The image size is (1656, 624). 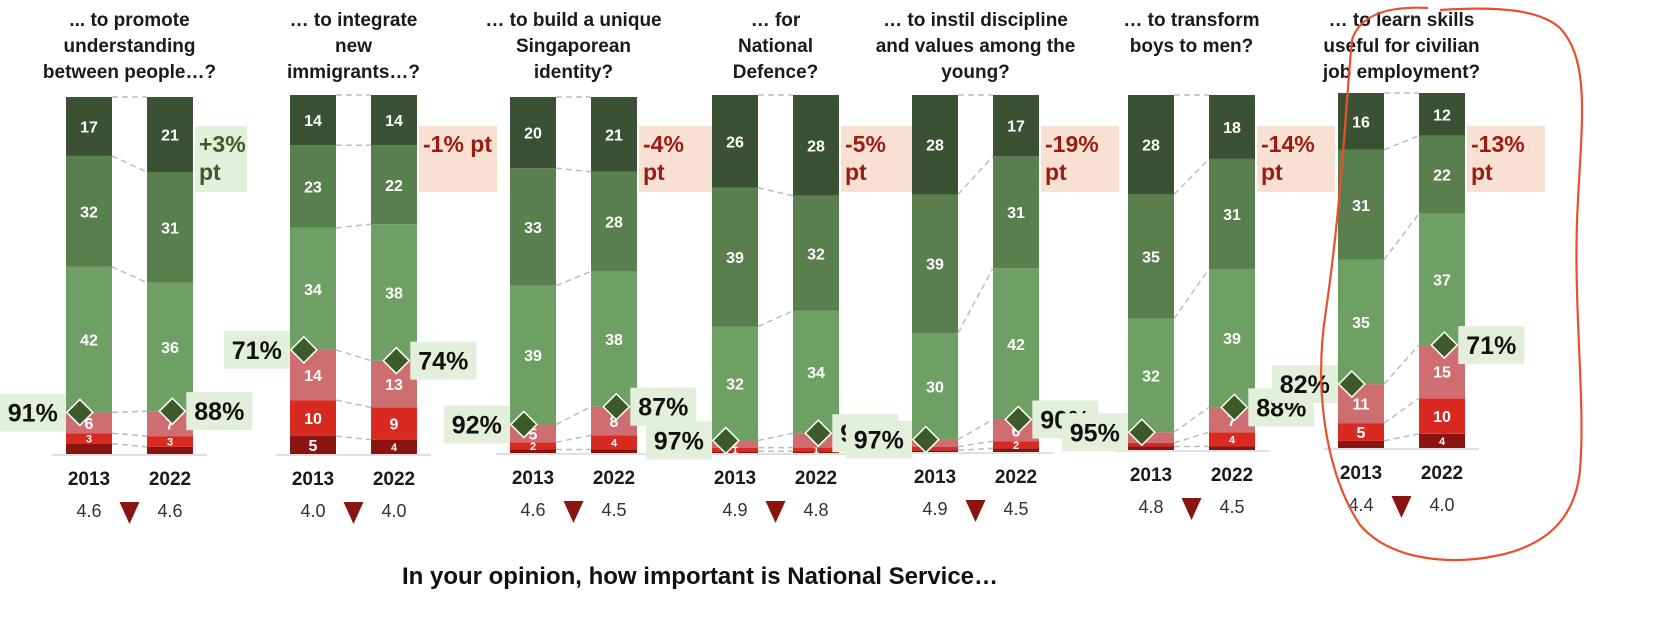 What do you see at coordinates (354, 20) in the screenshot?
I see `group-title: … to integrate` at bounding box center [354, 20].